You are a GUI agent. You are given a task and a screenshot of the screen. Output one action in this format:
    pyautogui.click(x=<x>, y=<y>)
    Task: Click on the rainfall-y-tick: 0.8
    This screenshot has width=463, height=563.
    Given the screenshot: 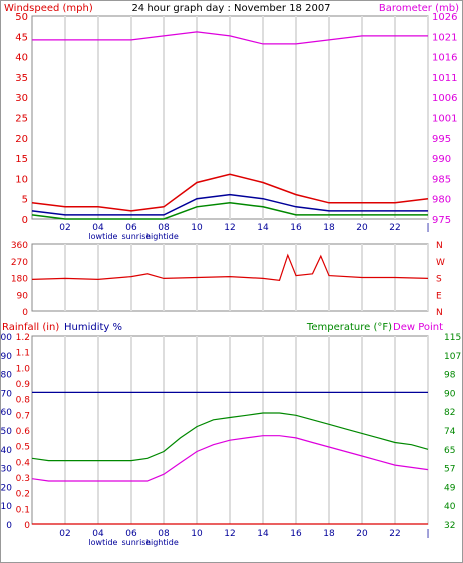 What is the action you would take?
    pyautogui.click(x=23, y=401)
    